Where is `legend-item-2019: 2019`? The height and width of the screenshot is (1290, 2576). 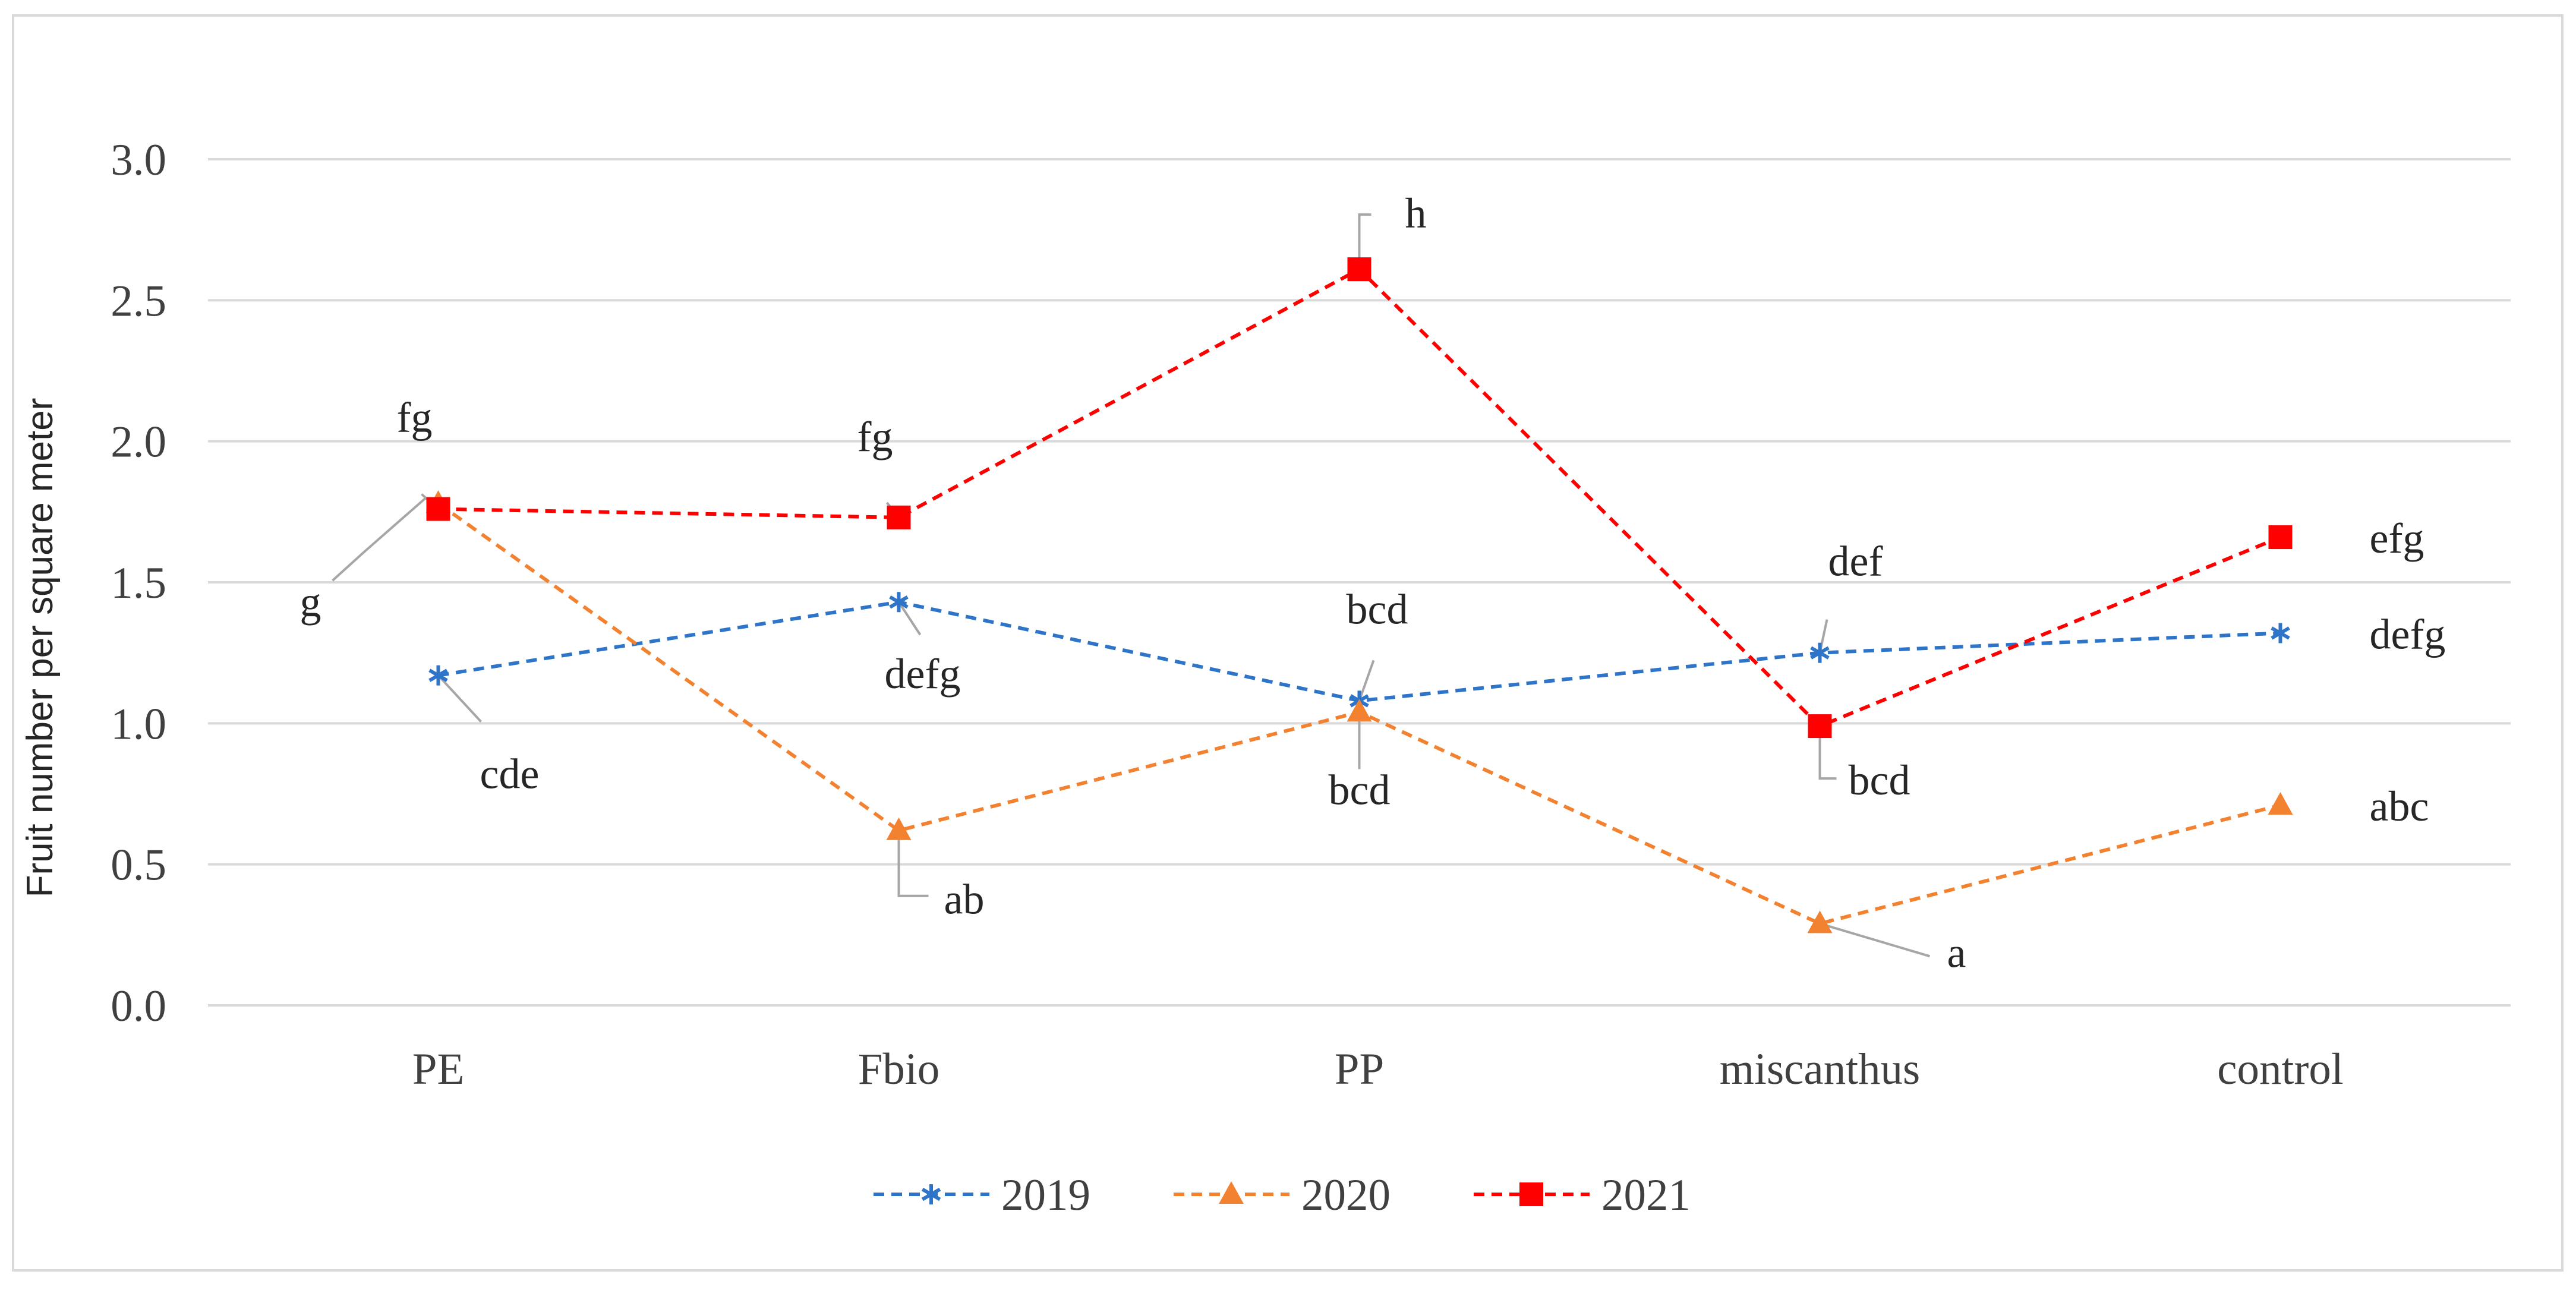
legend-item-2019: 2019 is located at coordinates (982, 1195).